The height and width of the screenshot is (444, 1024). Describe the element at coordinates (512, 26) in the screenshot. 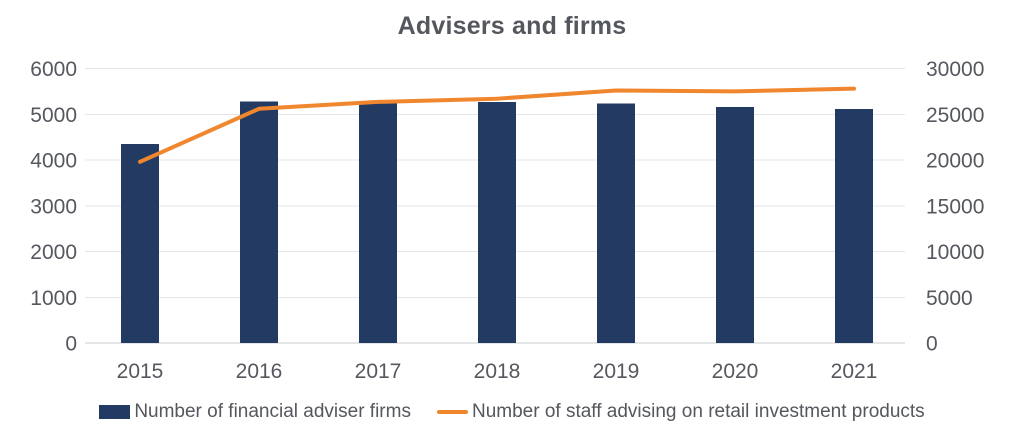

I see `chart-title: Advisers and firms` at that location.